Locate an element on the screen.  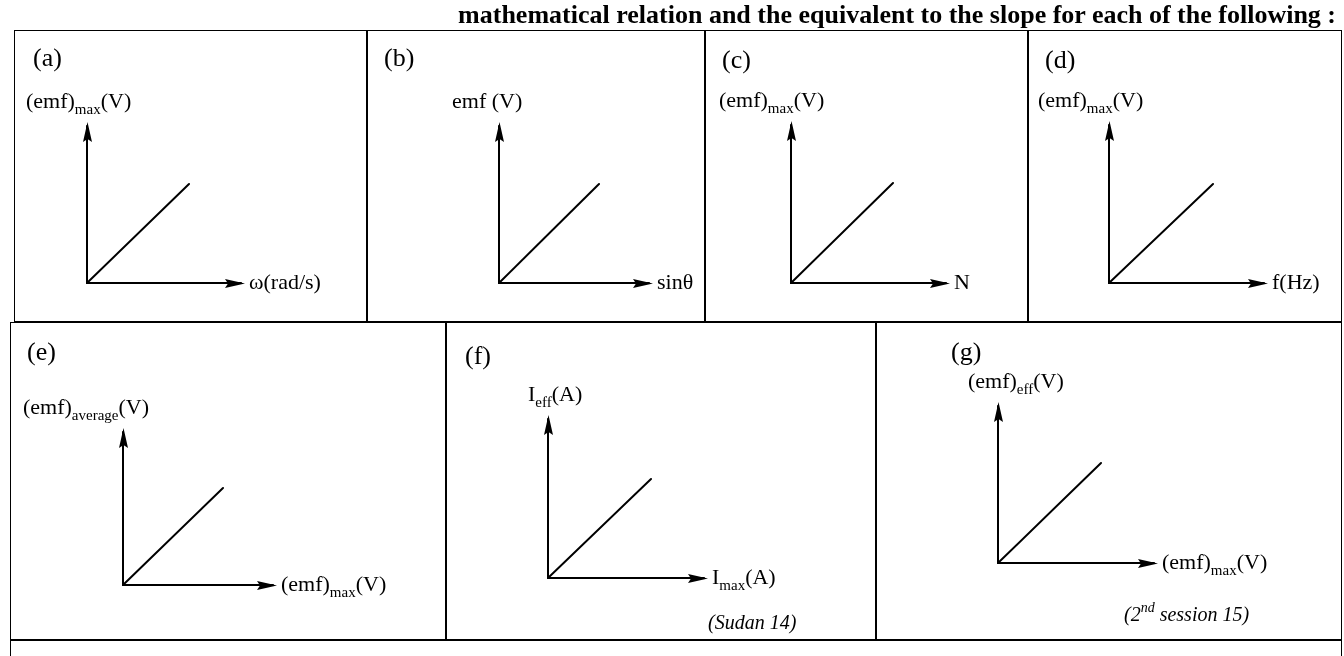
text: (2$^{nd}$ session 15) is located at coordinates (1187, 613).